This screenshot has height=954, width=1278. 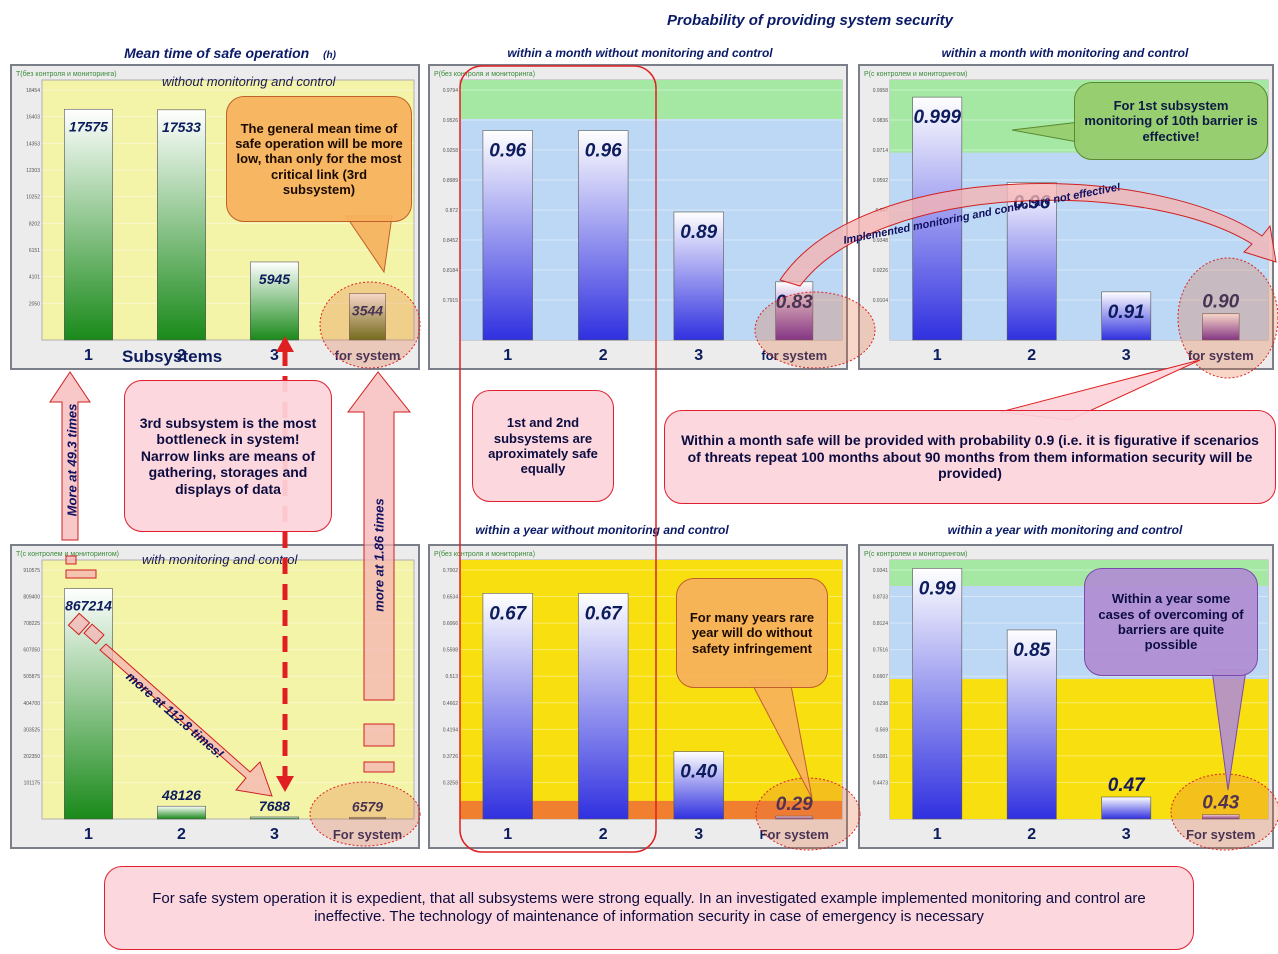 I want to click on y-tick-label: 0.947, so click(x=881, y=211).